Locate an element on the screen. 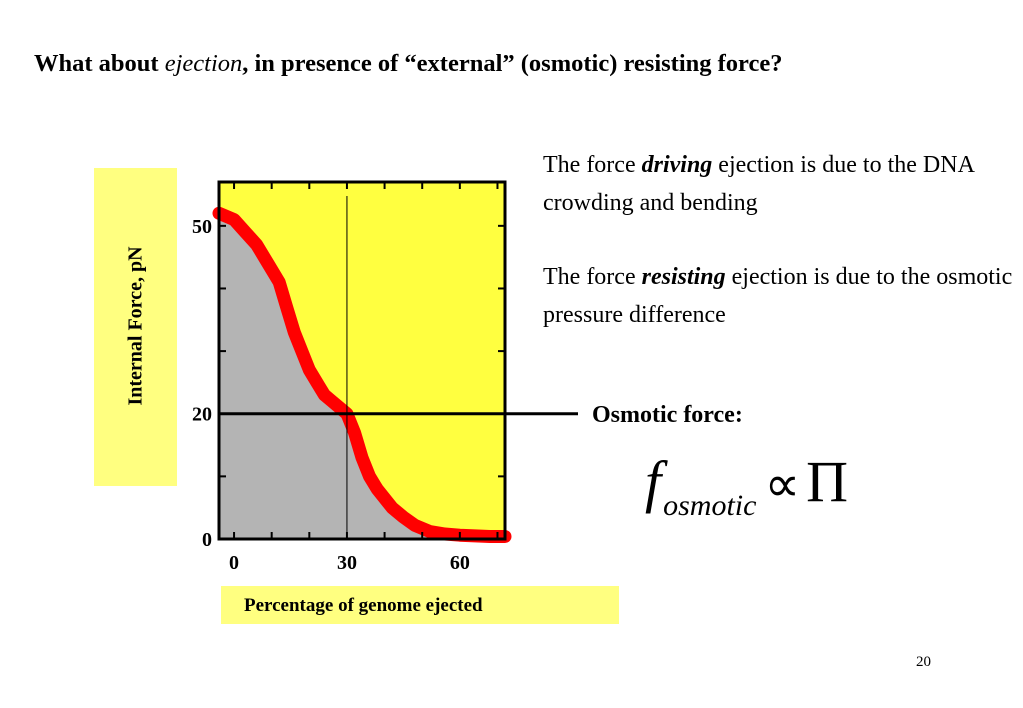 The height and width of the screenshot is (708, 1023). osmotic-force-label: Osmotic force: is located at coordinates (667, 415).